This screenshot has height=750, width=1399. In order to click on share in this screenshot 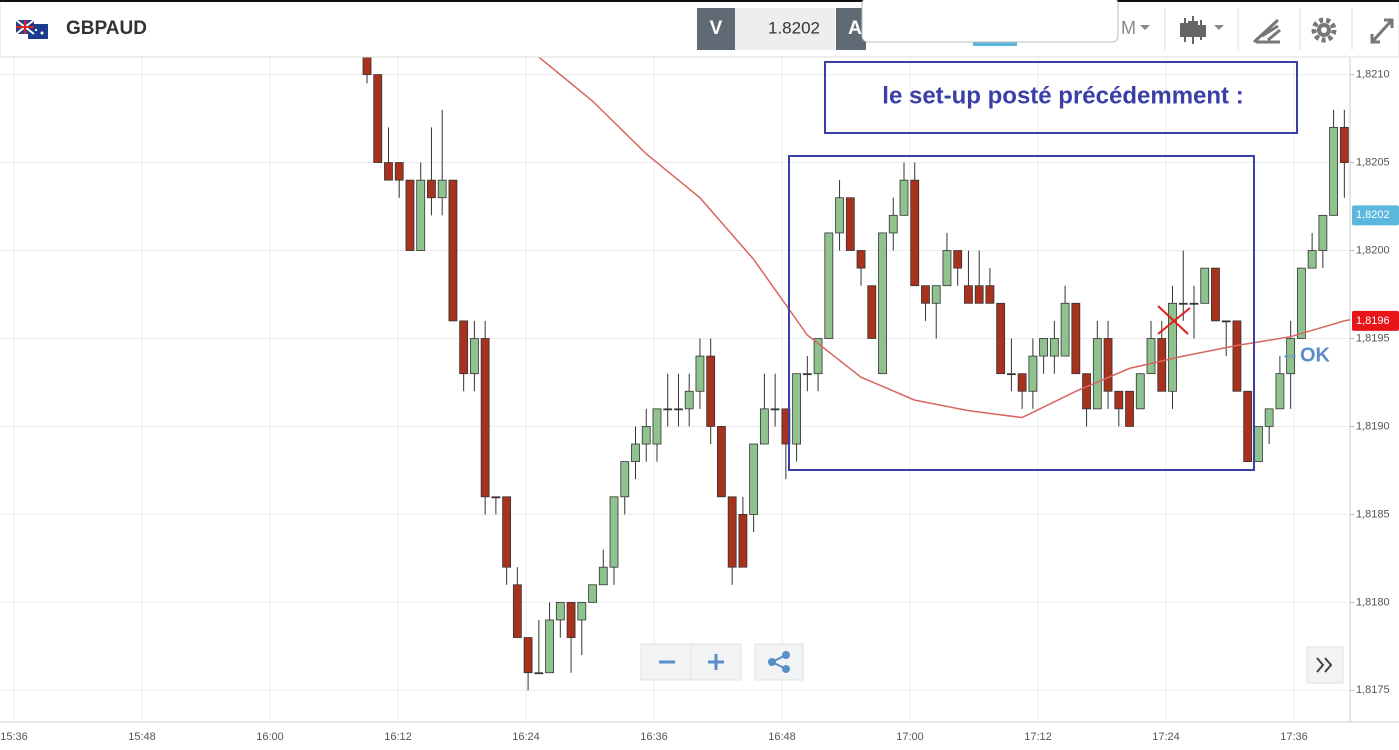, I will do `click(779, 662)`.